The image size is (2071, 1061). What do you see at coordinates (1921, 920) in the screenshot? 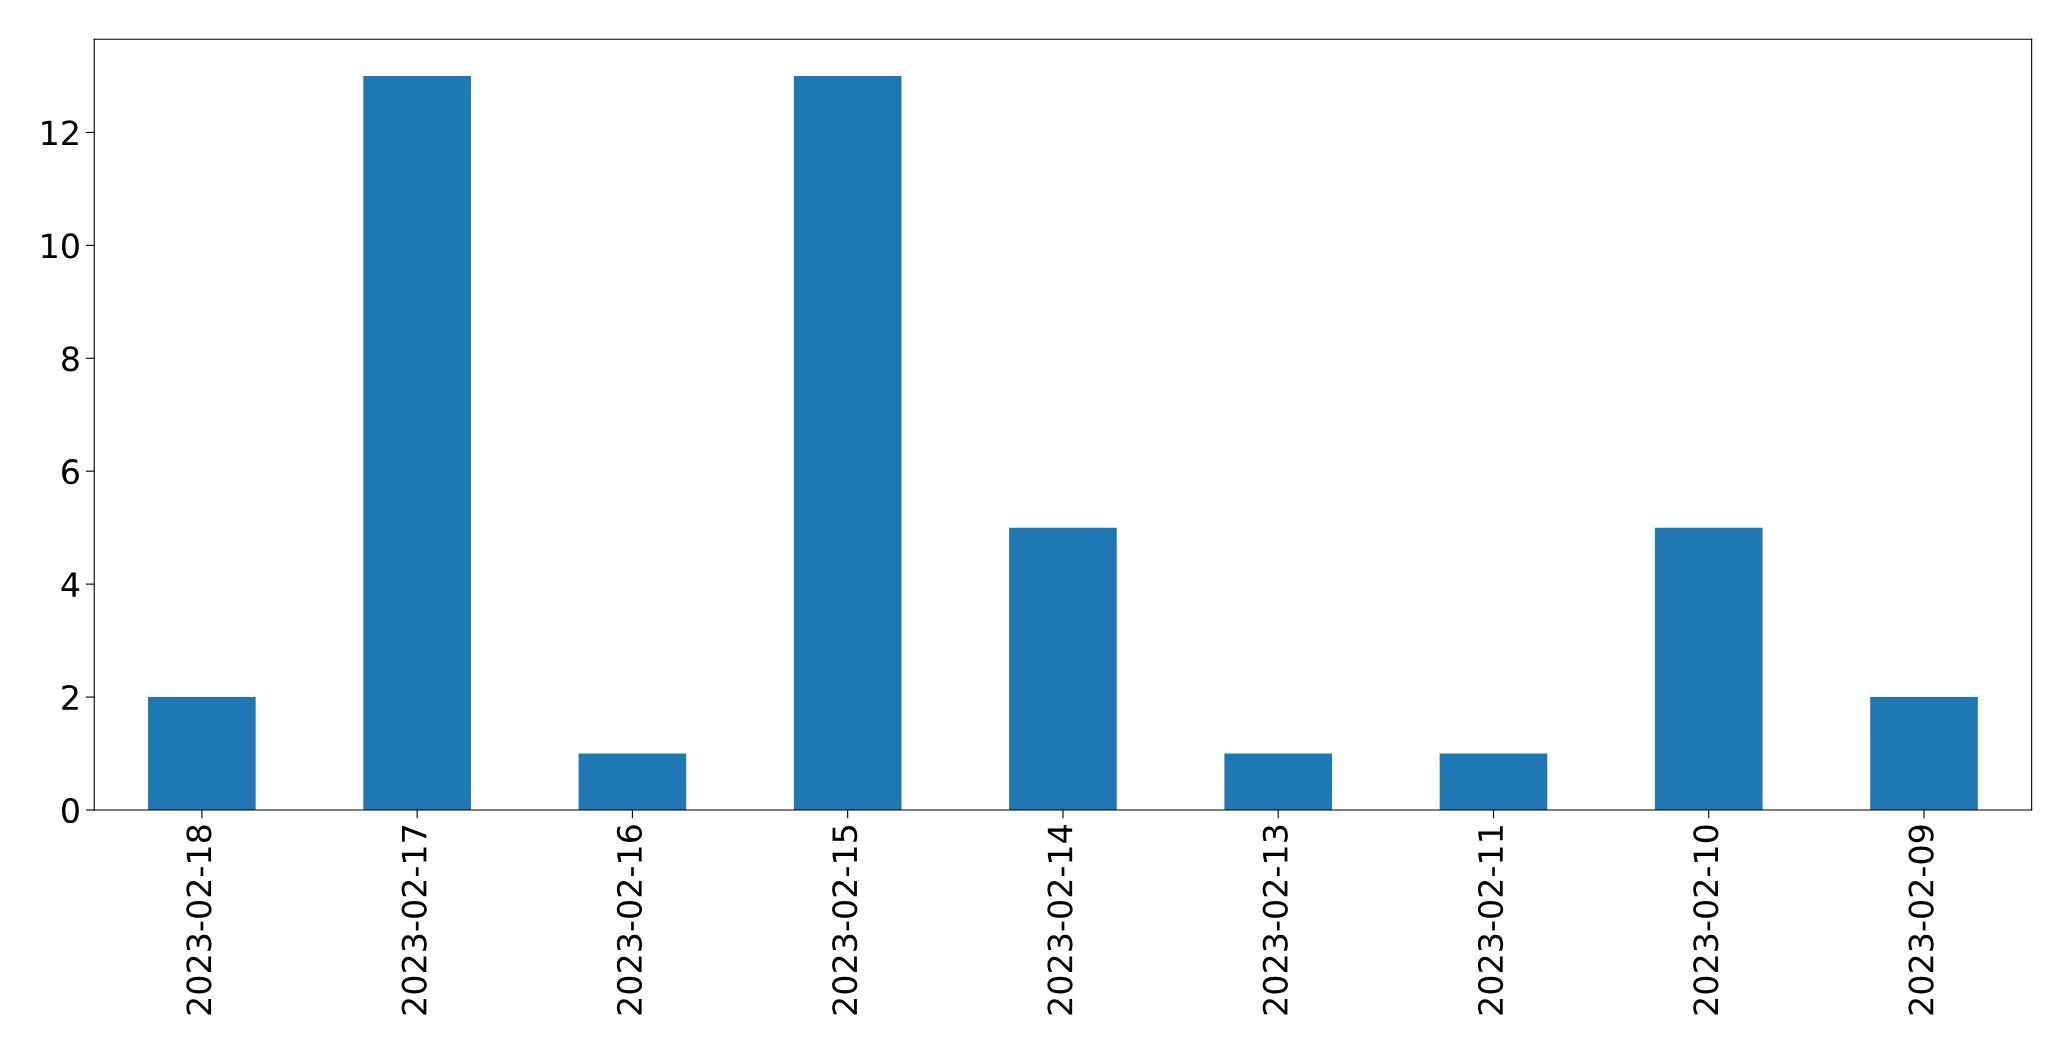
I see `x-tick-label: 2023-02-09` at bounding box center [1921, 920].